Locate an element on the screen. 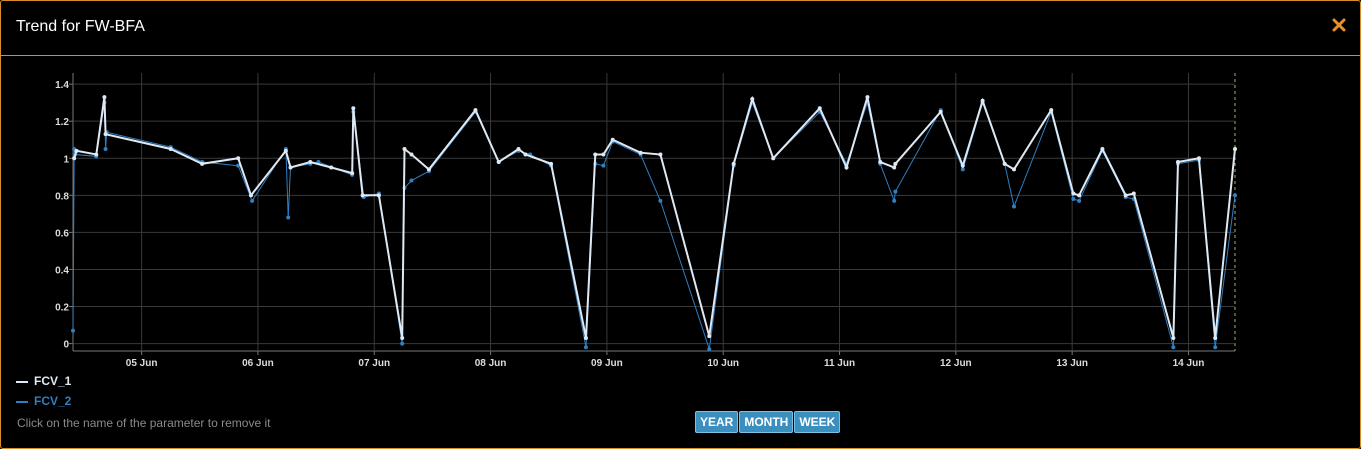  y-tick-label: 0.2 is located at coordinates (62, 308).